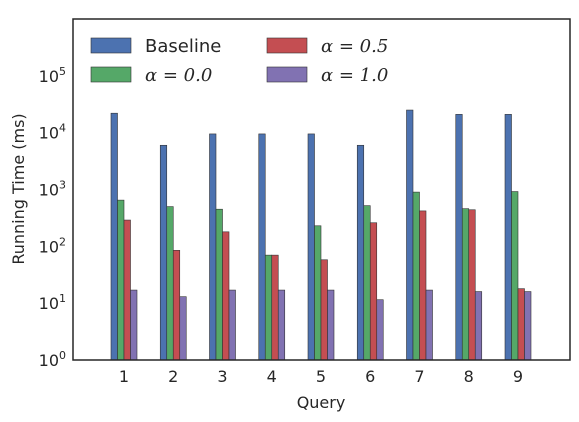 This screenshot has width=579, height=422. Describe the element at coordinates (478, 326) in the screenshot. I see `bar-q8-s4` at that location.